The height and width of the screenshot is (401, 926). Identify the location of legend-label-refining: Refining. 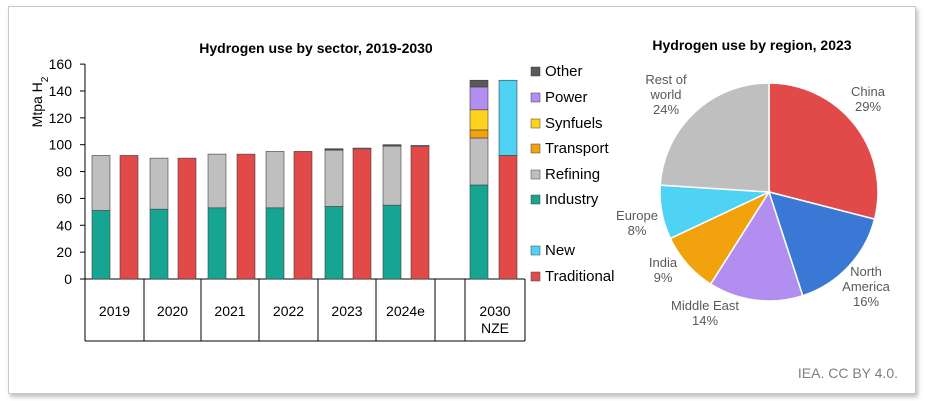
(572, 174).